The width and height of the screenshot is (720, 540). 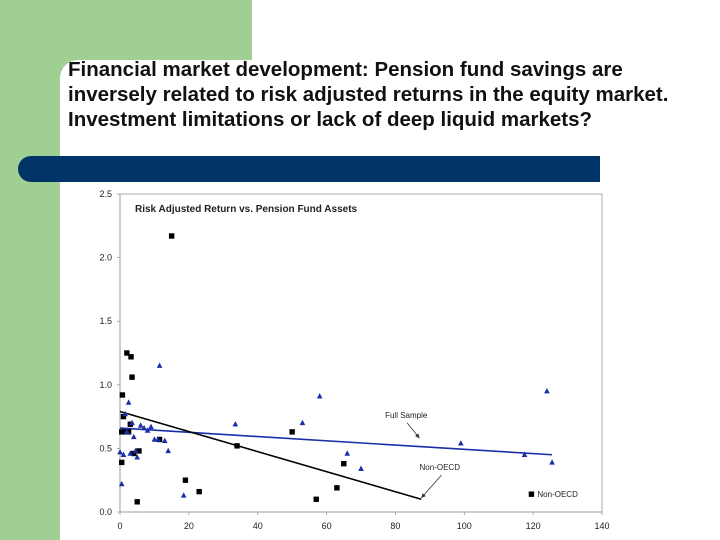 I want to click on title-underline-bar, so click(x=309, y=169).